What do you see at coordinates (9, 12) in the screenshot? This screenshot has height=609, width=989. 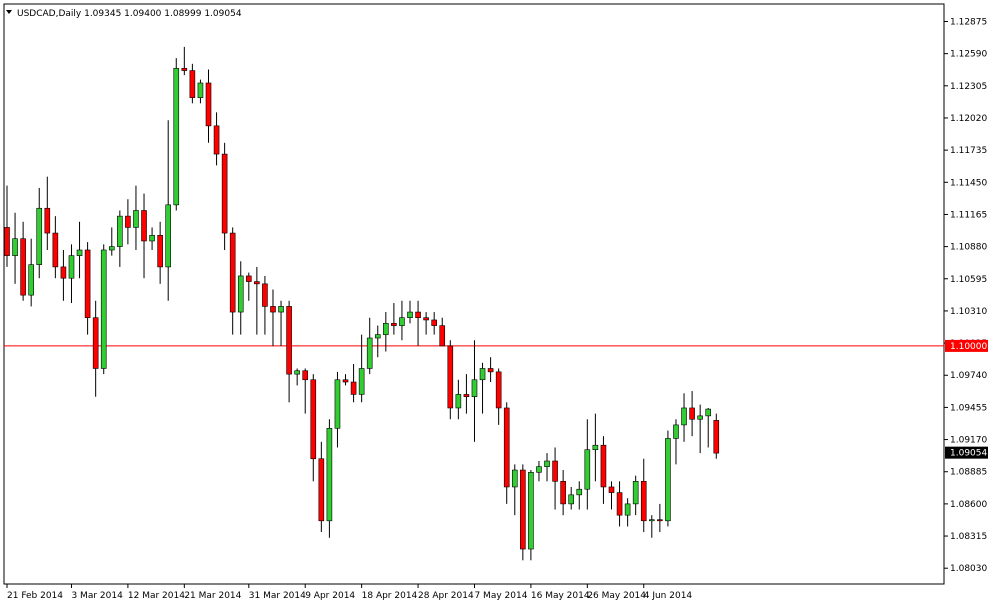 I see `dropdown-triangle-icon` at bounding box center [9, 12].